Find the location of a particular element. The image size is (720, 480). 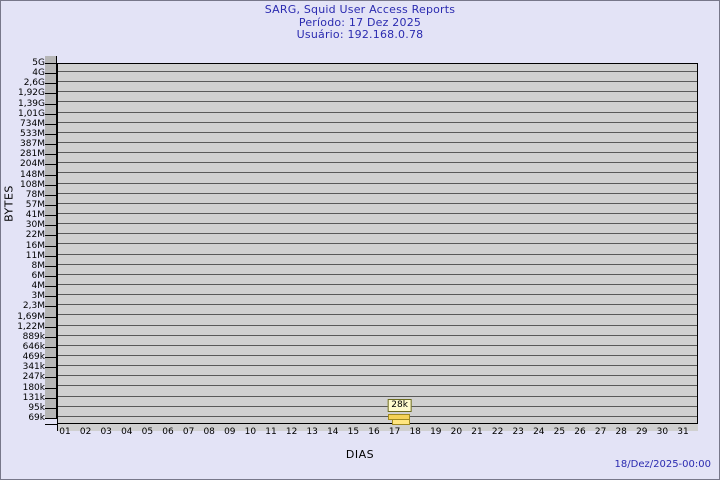

plot-left-wall is located at coordinates (51, 237).